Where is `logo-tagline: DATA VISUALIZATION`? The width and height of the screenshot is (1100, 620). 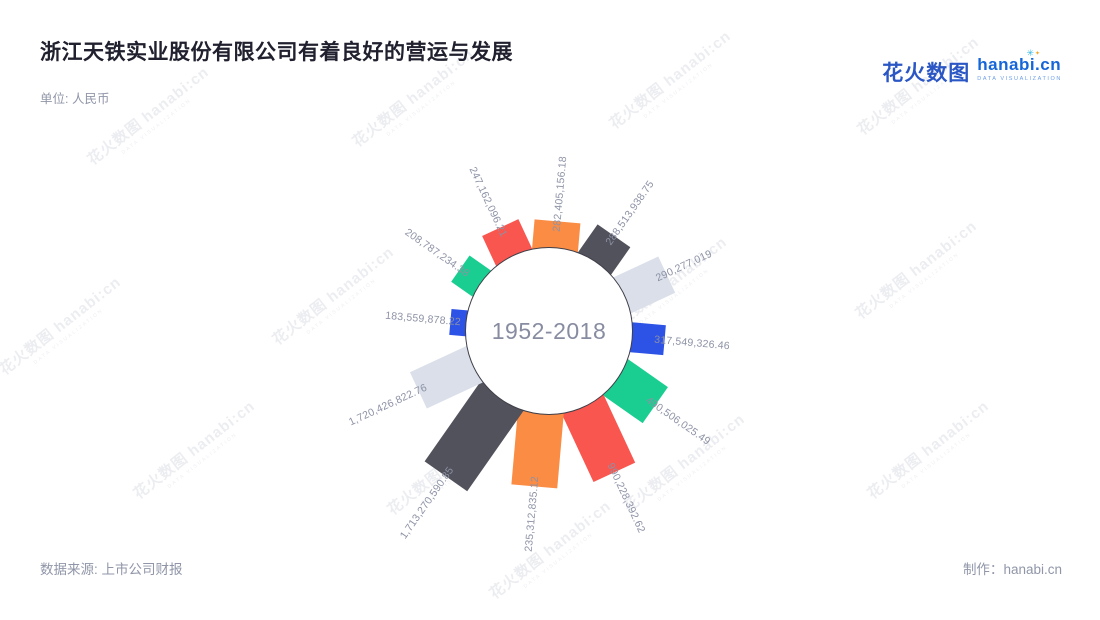 logo-tagline: DATA VISUALIZATION is located at coordinates (1019, 79).